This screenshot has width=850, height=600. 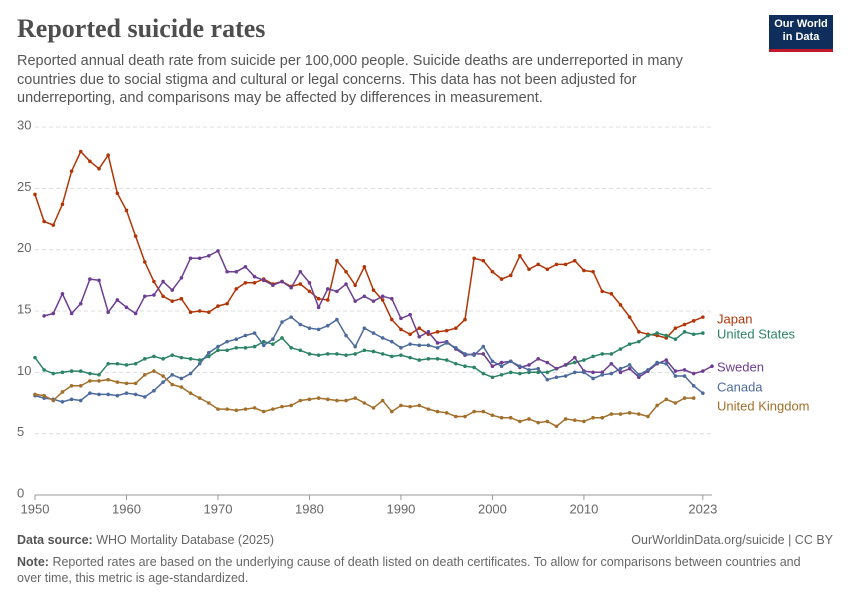 I want to click on logo: Our World in Data, so click(x=801, y=33).